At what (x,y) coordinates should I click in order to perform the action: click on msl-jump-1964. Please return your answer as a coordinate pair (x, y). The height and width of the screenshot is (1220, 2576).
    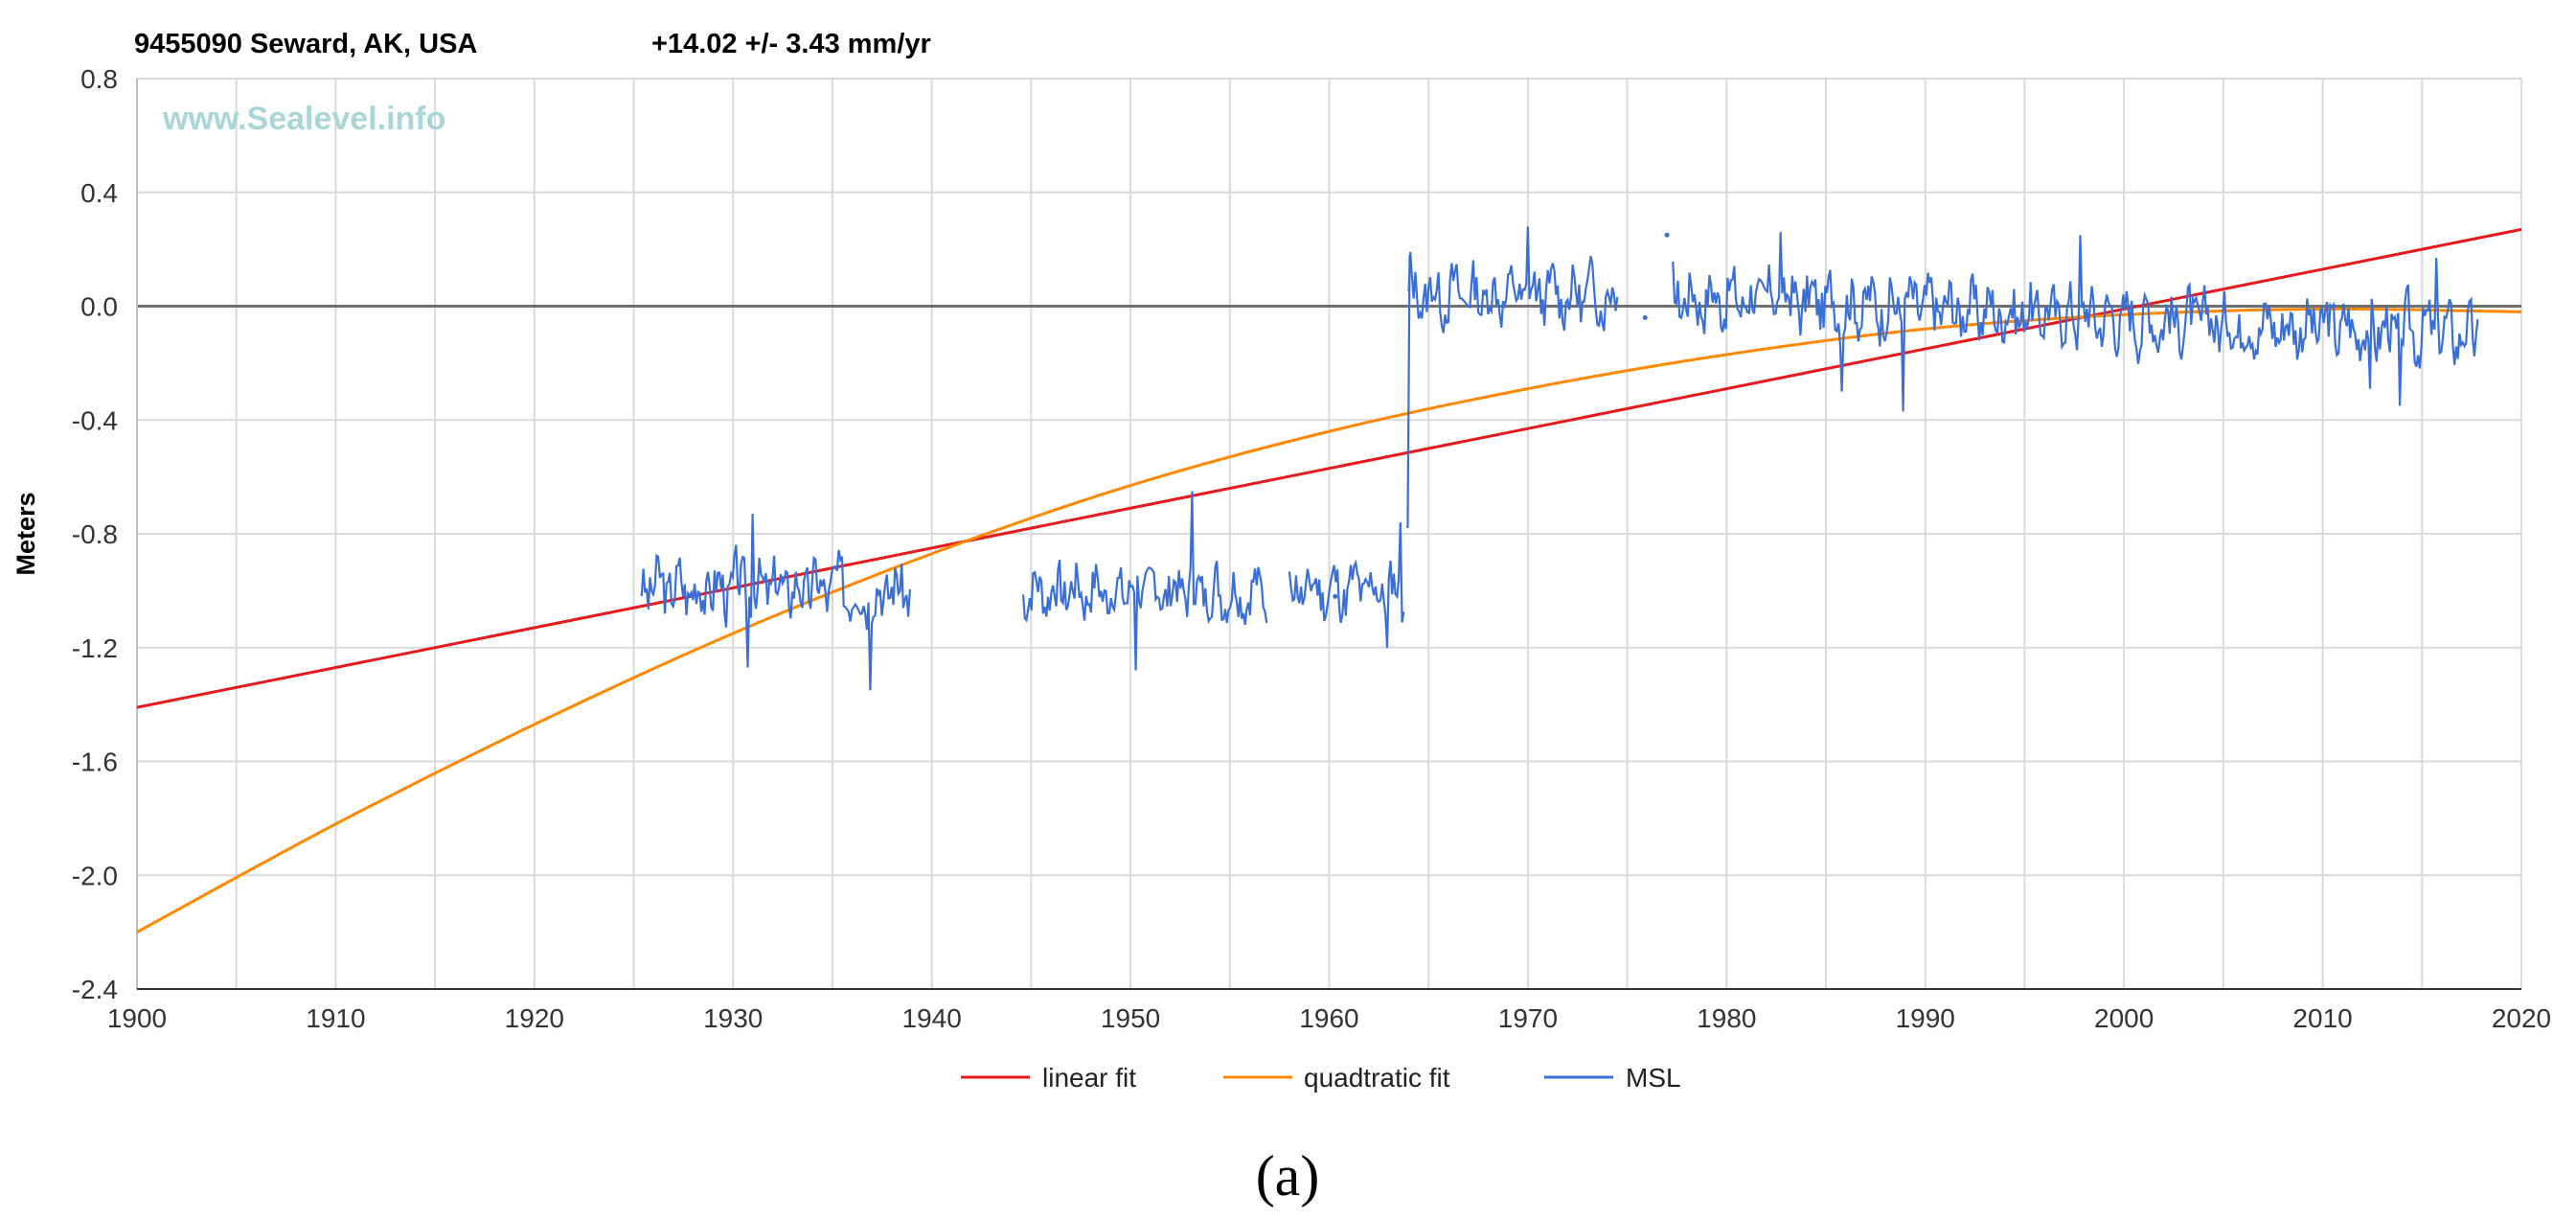
    Looking at the image, I should click on (1408, 392).